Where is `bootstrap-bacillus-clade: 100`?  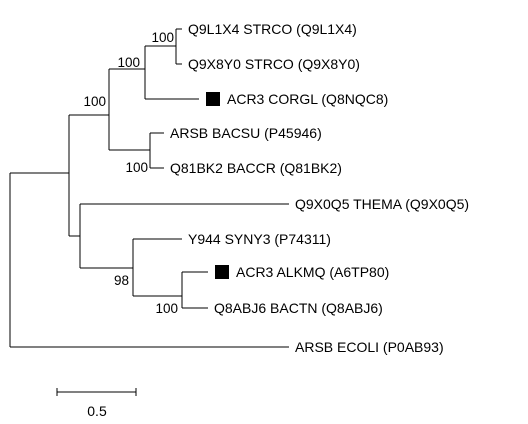 bootstrap-bacillus-clade: 100 is located at coordinates (136, 167).